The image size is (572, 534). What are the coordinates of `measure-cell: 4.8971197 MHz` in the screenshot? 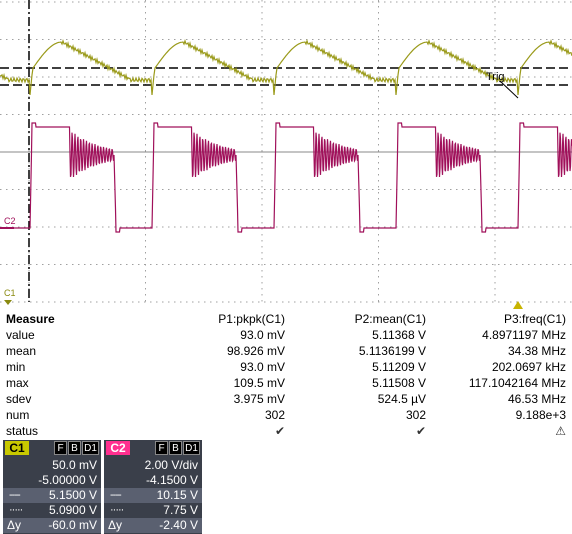 It's located at (524, 335).